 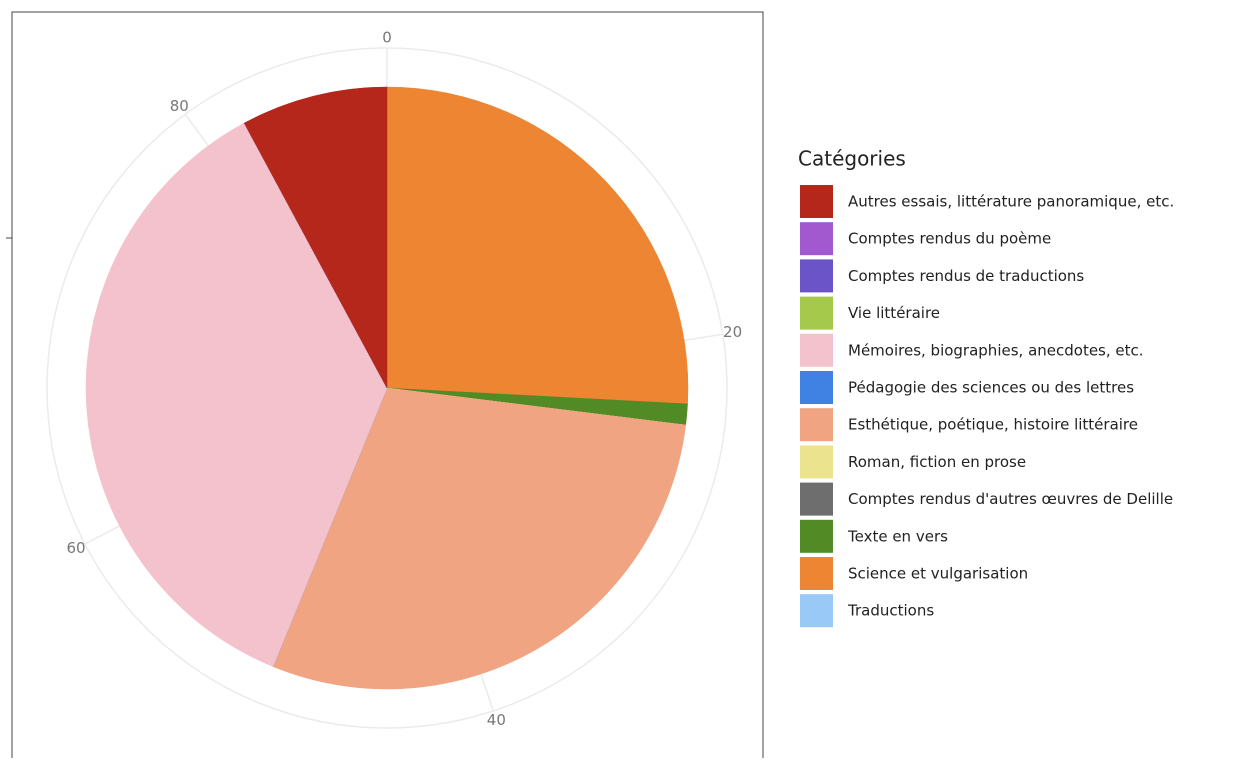 I want to click on legend-label: Traductions, so click(x=890, y=611).